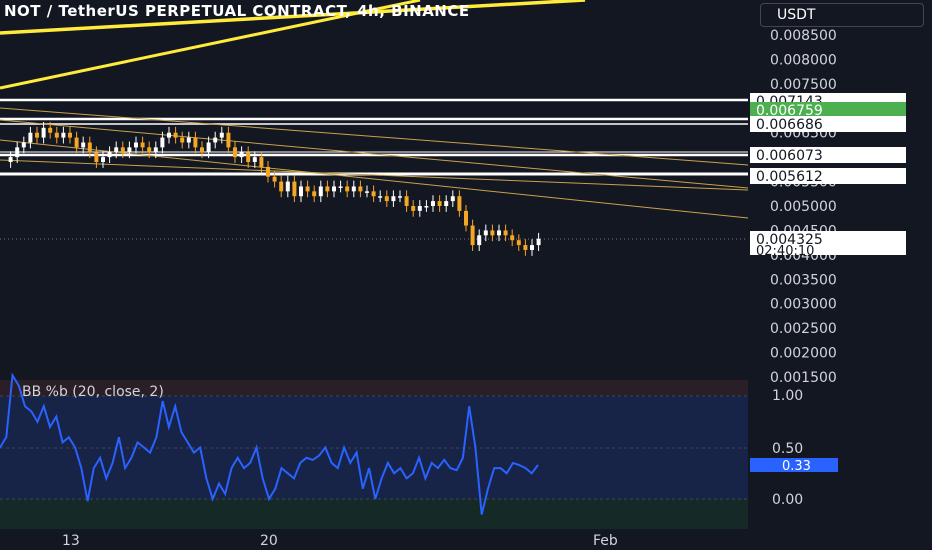 The width and height of the screenshot is (932, 550). Describe the element at coordinates (803, 36) in the screenshot. I see `price-tick-label: 0.008500` at that location.